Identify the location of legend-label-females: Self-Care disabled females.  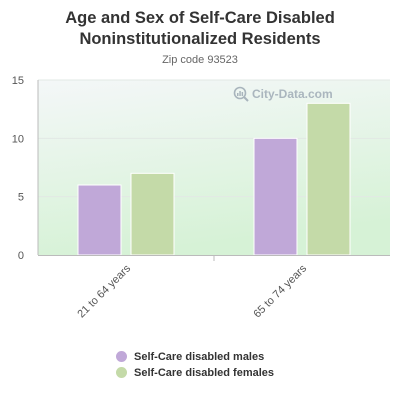
(204, 373).